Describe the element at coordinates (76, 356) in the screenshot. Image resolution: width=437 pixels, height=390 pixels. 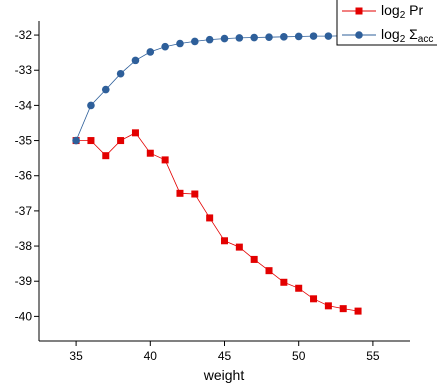
I see `x-tick-label: 35` at that location.